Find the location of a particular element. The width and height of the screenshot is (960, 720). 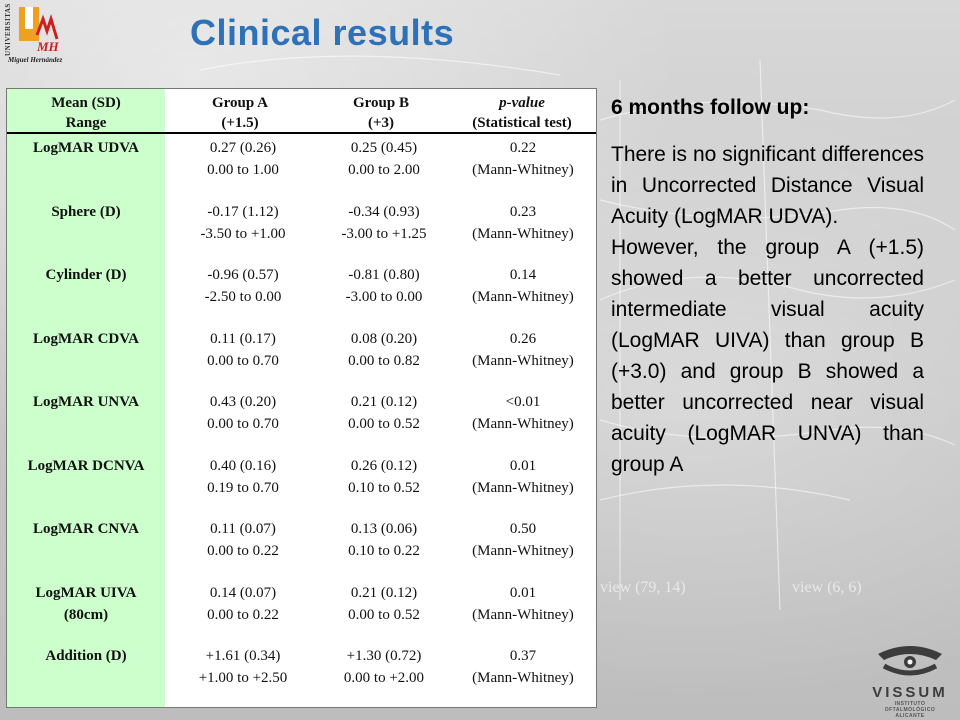

row-label-line2: (80cm) is located at coordinates (86, 614).